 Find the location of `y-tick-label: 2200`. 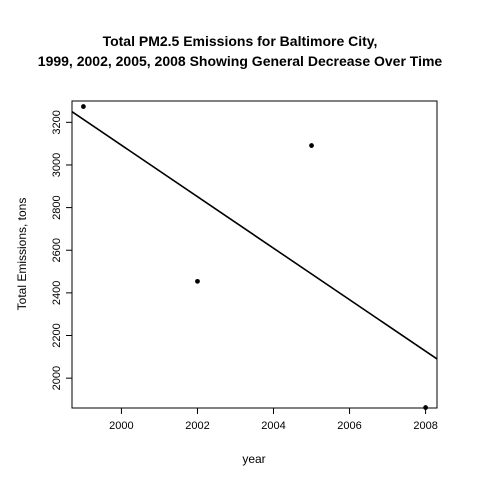

y-tick-label: 2200 is located at coordinates (57, 335).